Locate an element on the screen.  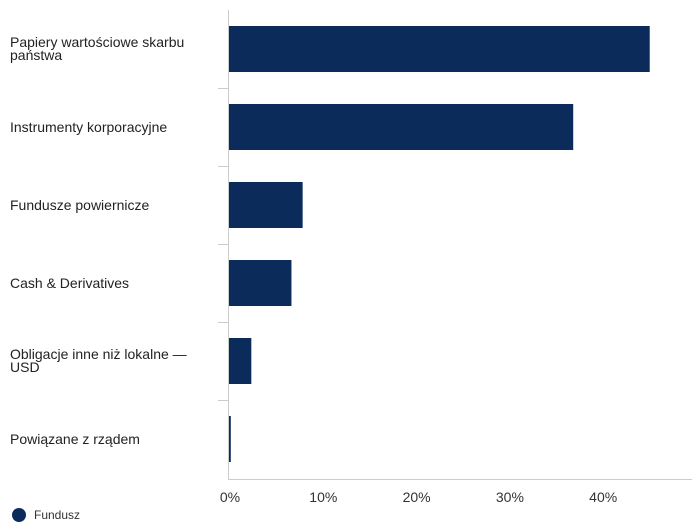
x-tick-label-4: 40% is located at coordinates (603, 497).